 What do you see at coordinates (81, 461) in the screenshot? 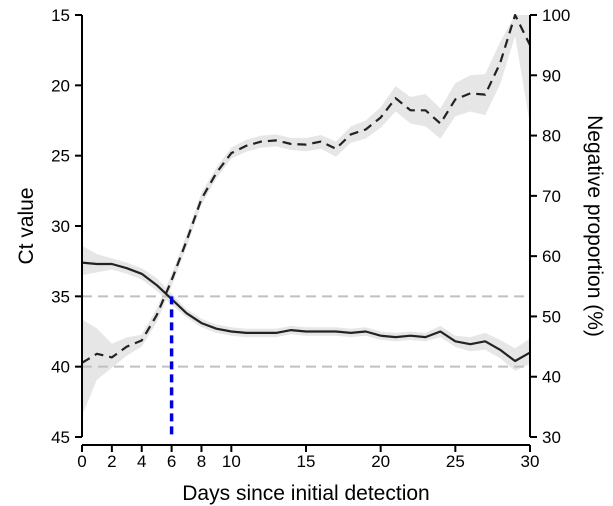
I see `x-tick-label-0: 0` at bounding box center [81, 461].